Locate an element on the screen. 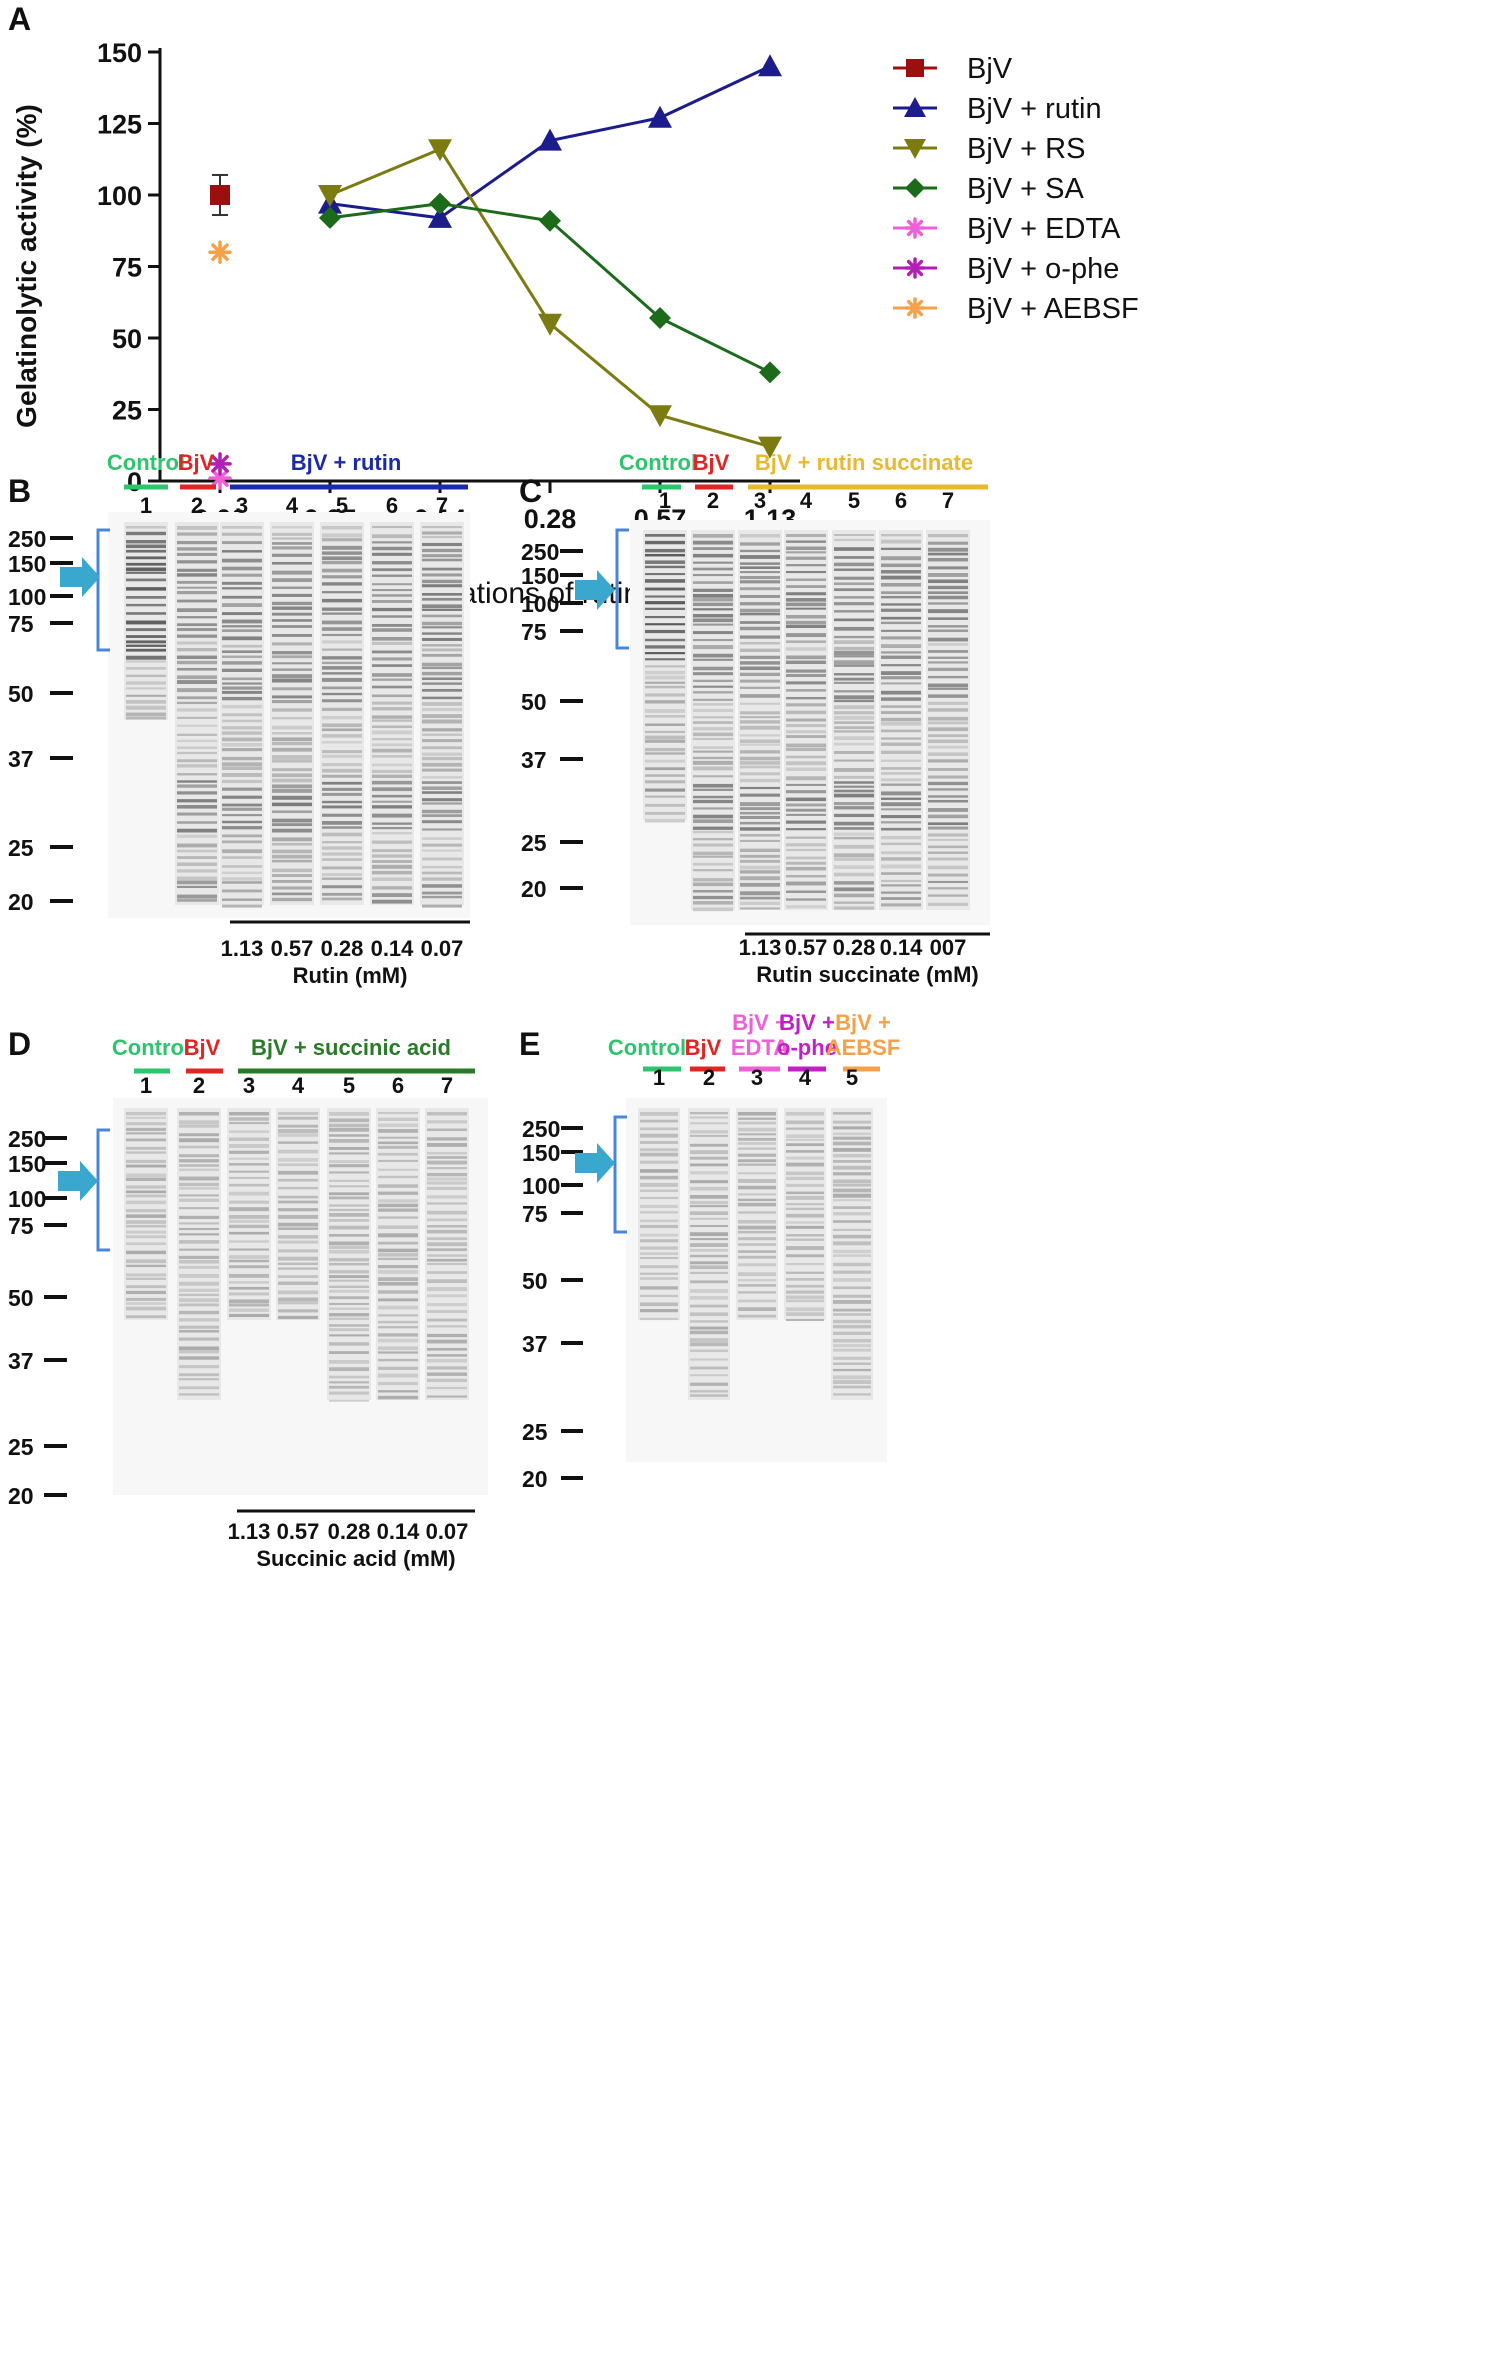 This screenshot has height=2371, width=1493. lane-number: 1 is located at coordinates (146, 1085).